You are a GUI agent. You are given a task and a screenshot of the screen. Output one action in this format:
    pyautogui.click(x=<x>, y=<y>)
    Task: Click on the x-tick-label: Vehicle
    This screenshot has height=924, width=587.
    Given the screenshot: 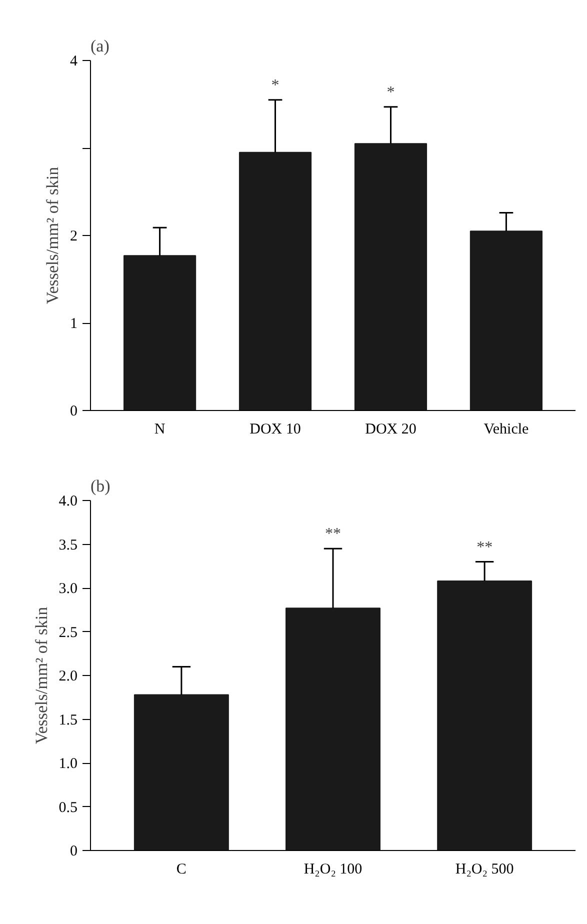 What is the action you would take?
    pyautogui.click(x=507, y=430)
    